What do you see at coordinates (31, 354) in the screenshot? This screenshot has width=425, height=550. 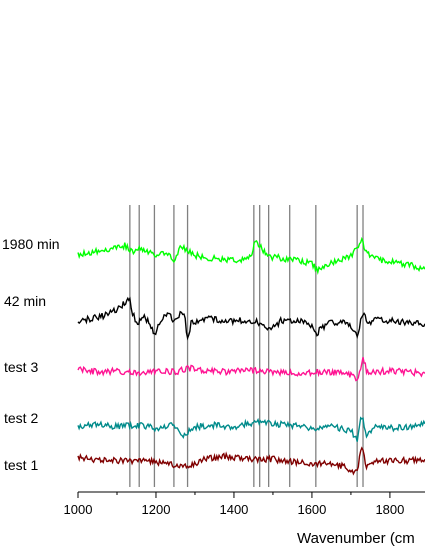 I see `series-labels: 1980 min 42 min test 3 test 2 test 1` at bounding box center [31, 354].